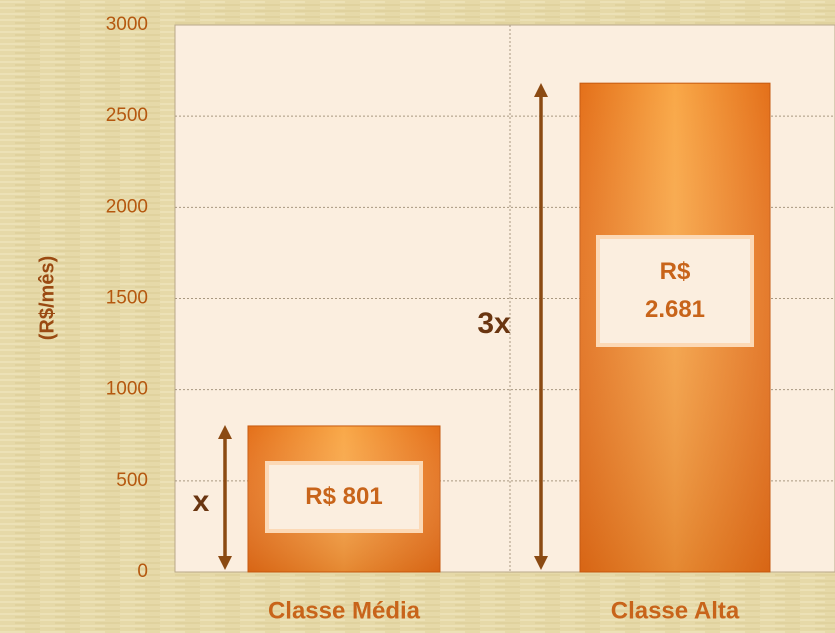  I want to click on x-tick-label: Classe Alta, so click(675, 610).